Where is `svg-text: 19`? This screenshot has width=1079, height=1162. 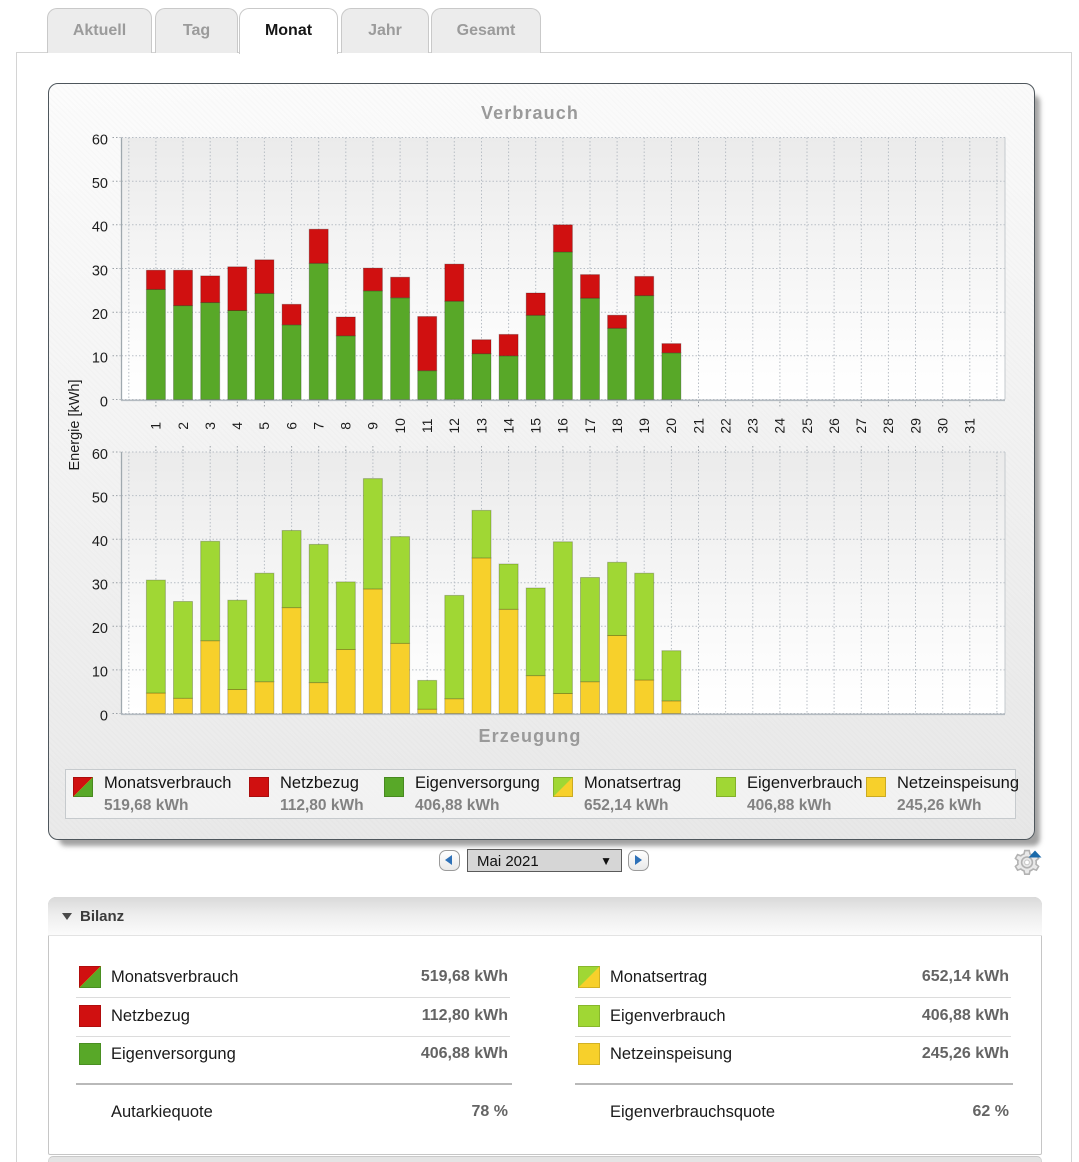 svg-text: 19 is located at coordinates (644, 426).